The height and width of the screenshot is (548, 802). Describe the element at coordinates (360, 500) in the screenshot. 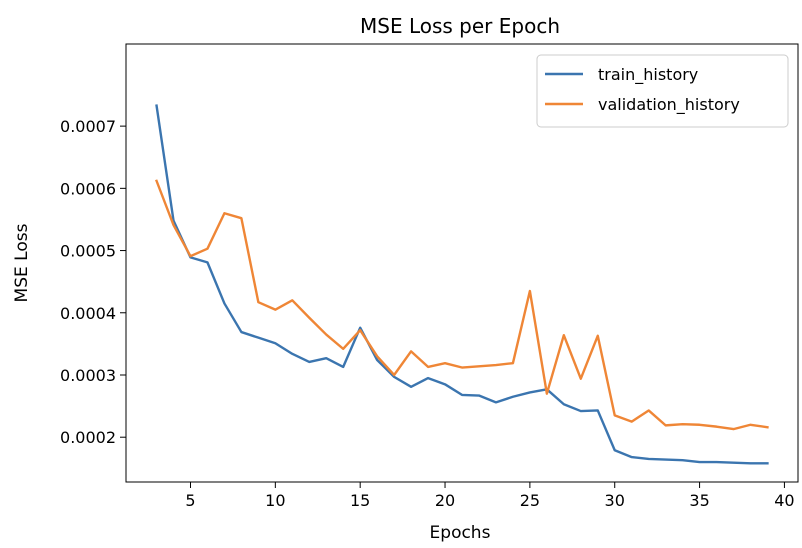

I see `x-tick-label: 15` at that location.